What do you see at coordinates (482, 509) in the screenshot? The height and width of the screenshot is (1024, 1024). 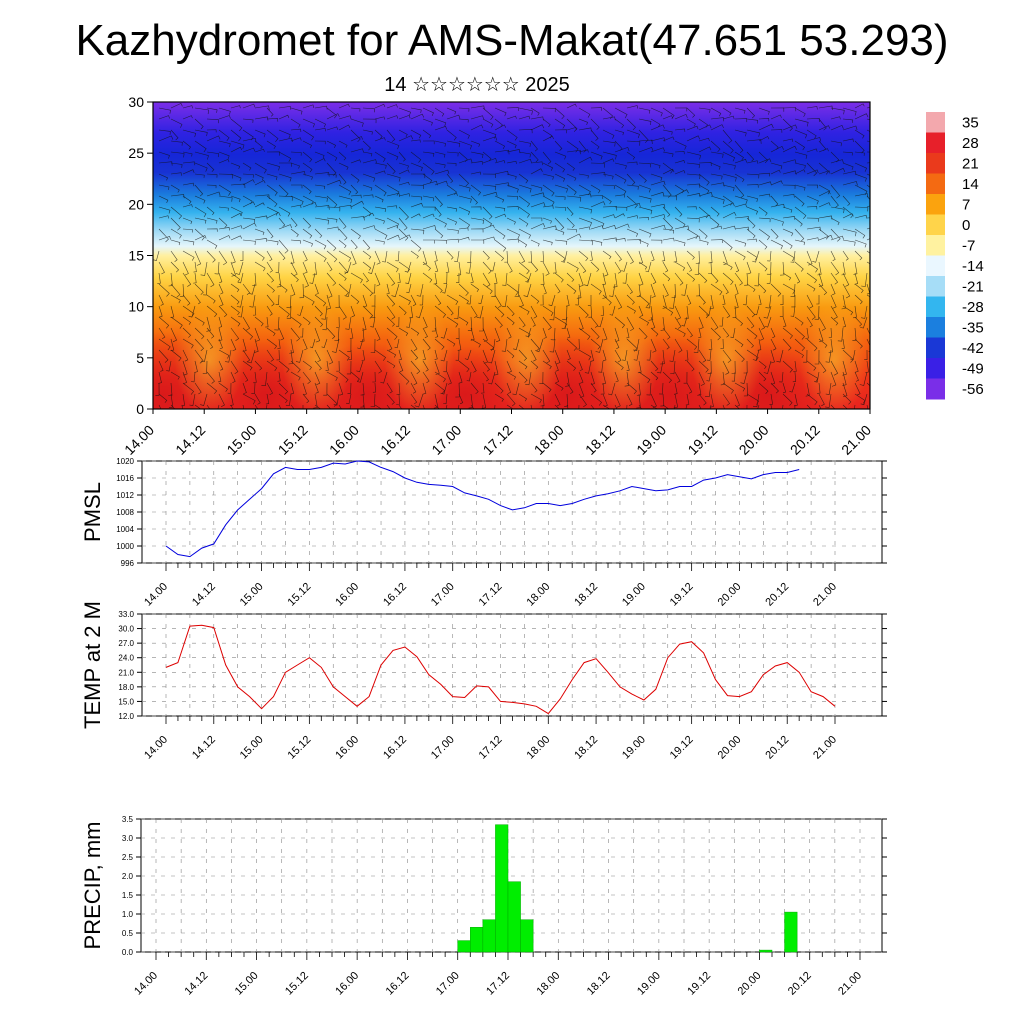 I see `series-line` at bounding box center [482, 509].